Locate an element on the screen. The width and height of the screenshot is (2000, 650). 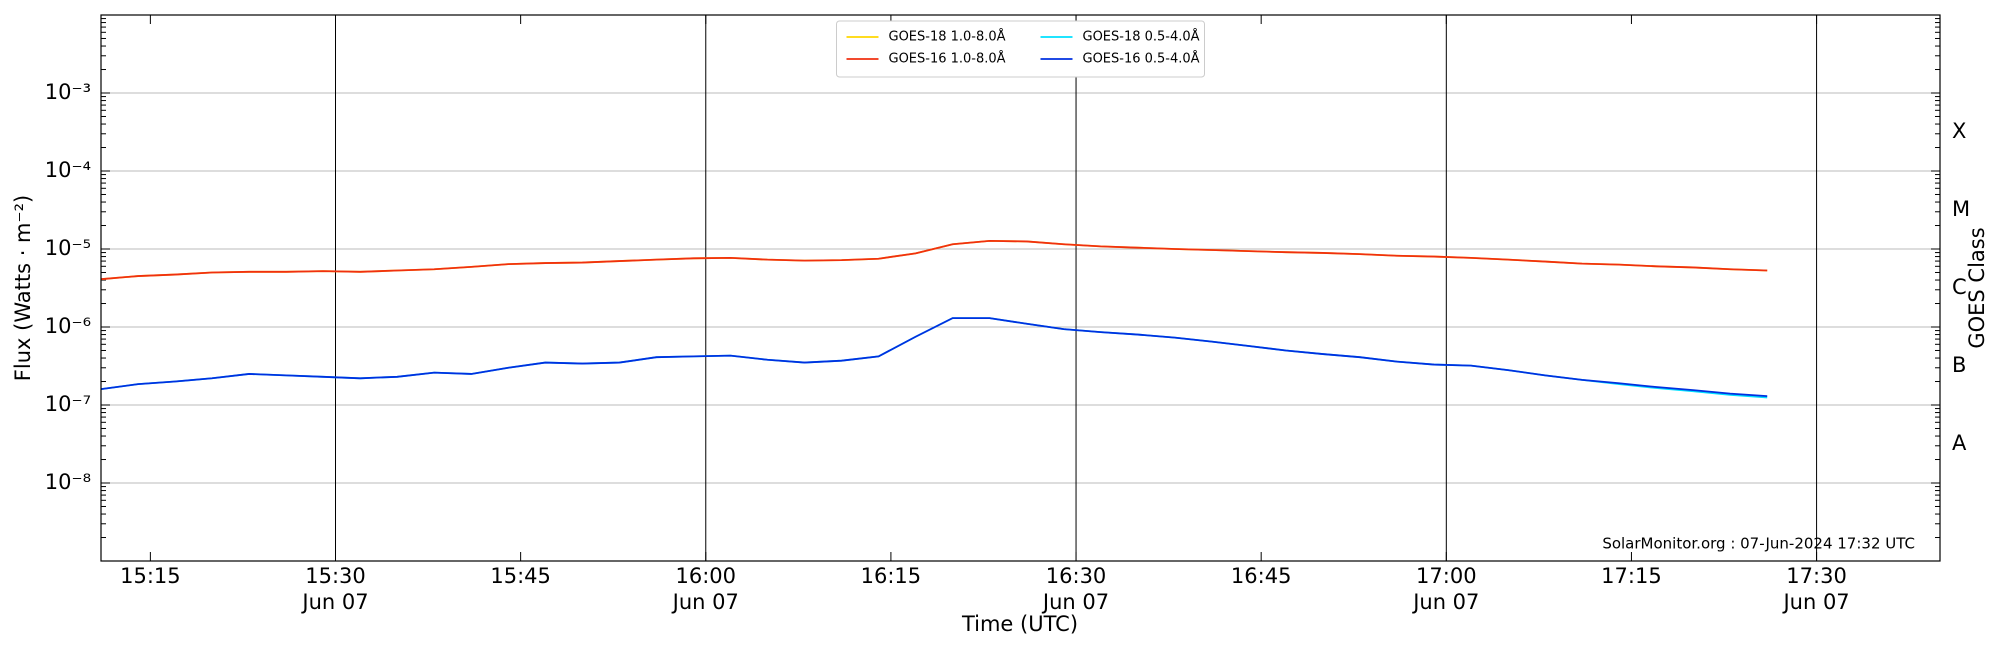
goes-class-label: M is located at coordinates (1961, 209).